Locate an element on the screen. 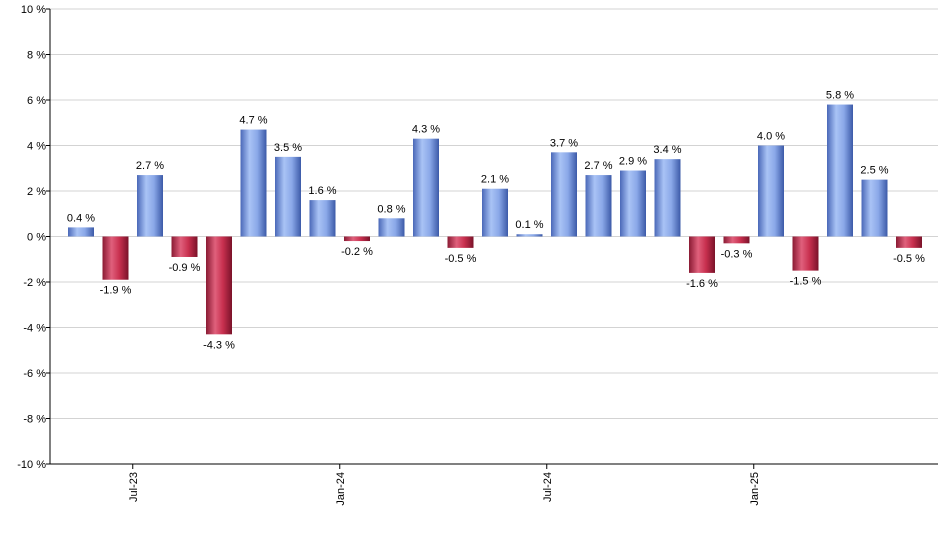  y-tick-label: 0 % is located at coordinates (36, 238).